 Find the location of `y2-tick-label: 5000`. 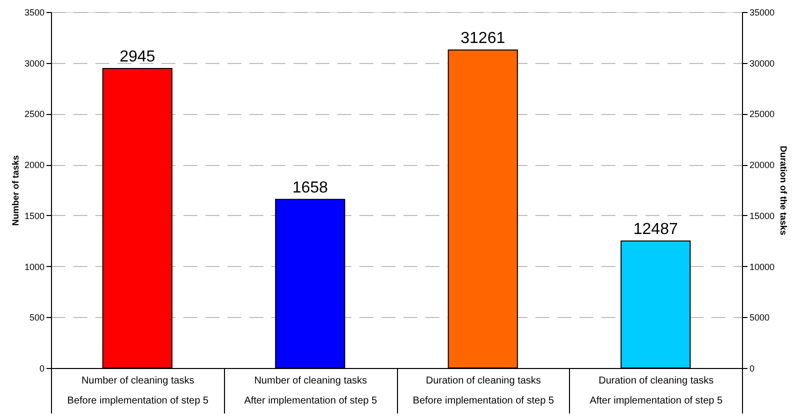

y2-tick-label: 5000 is located at coordinates (760, 317).